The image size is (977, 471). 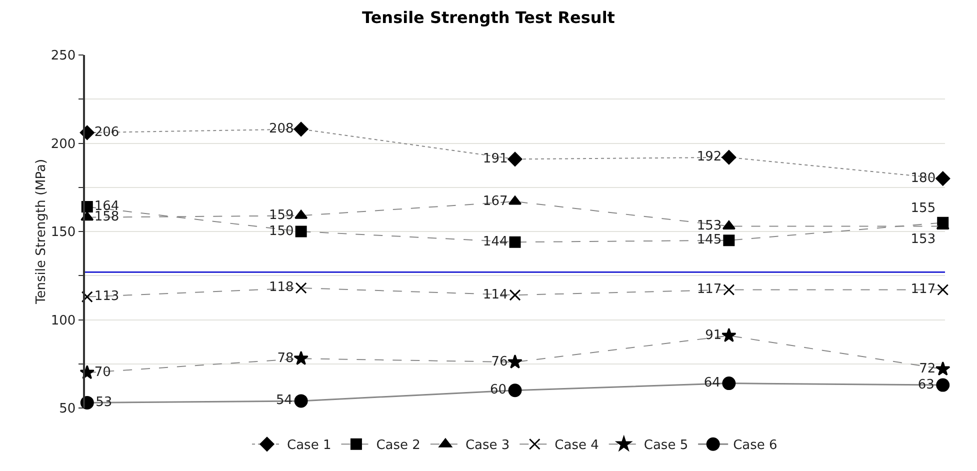 I want to click on data-label: 53, so click(x=104, y=402).